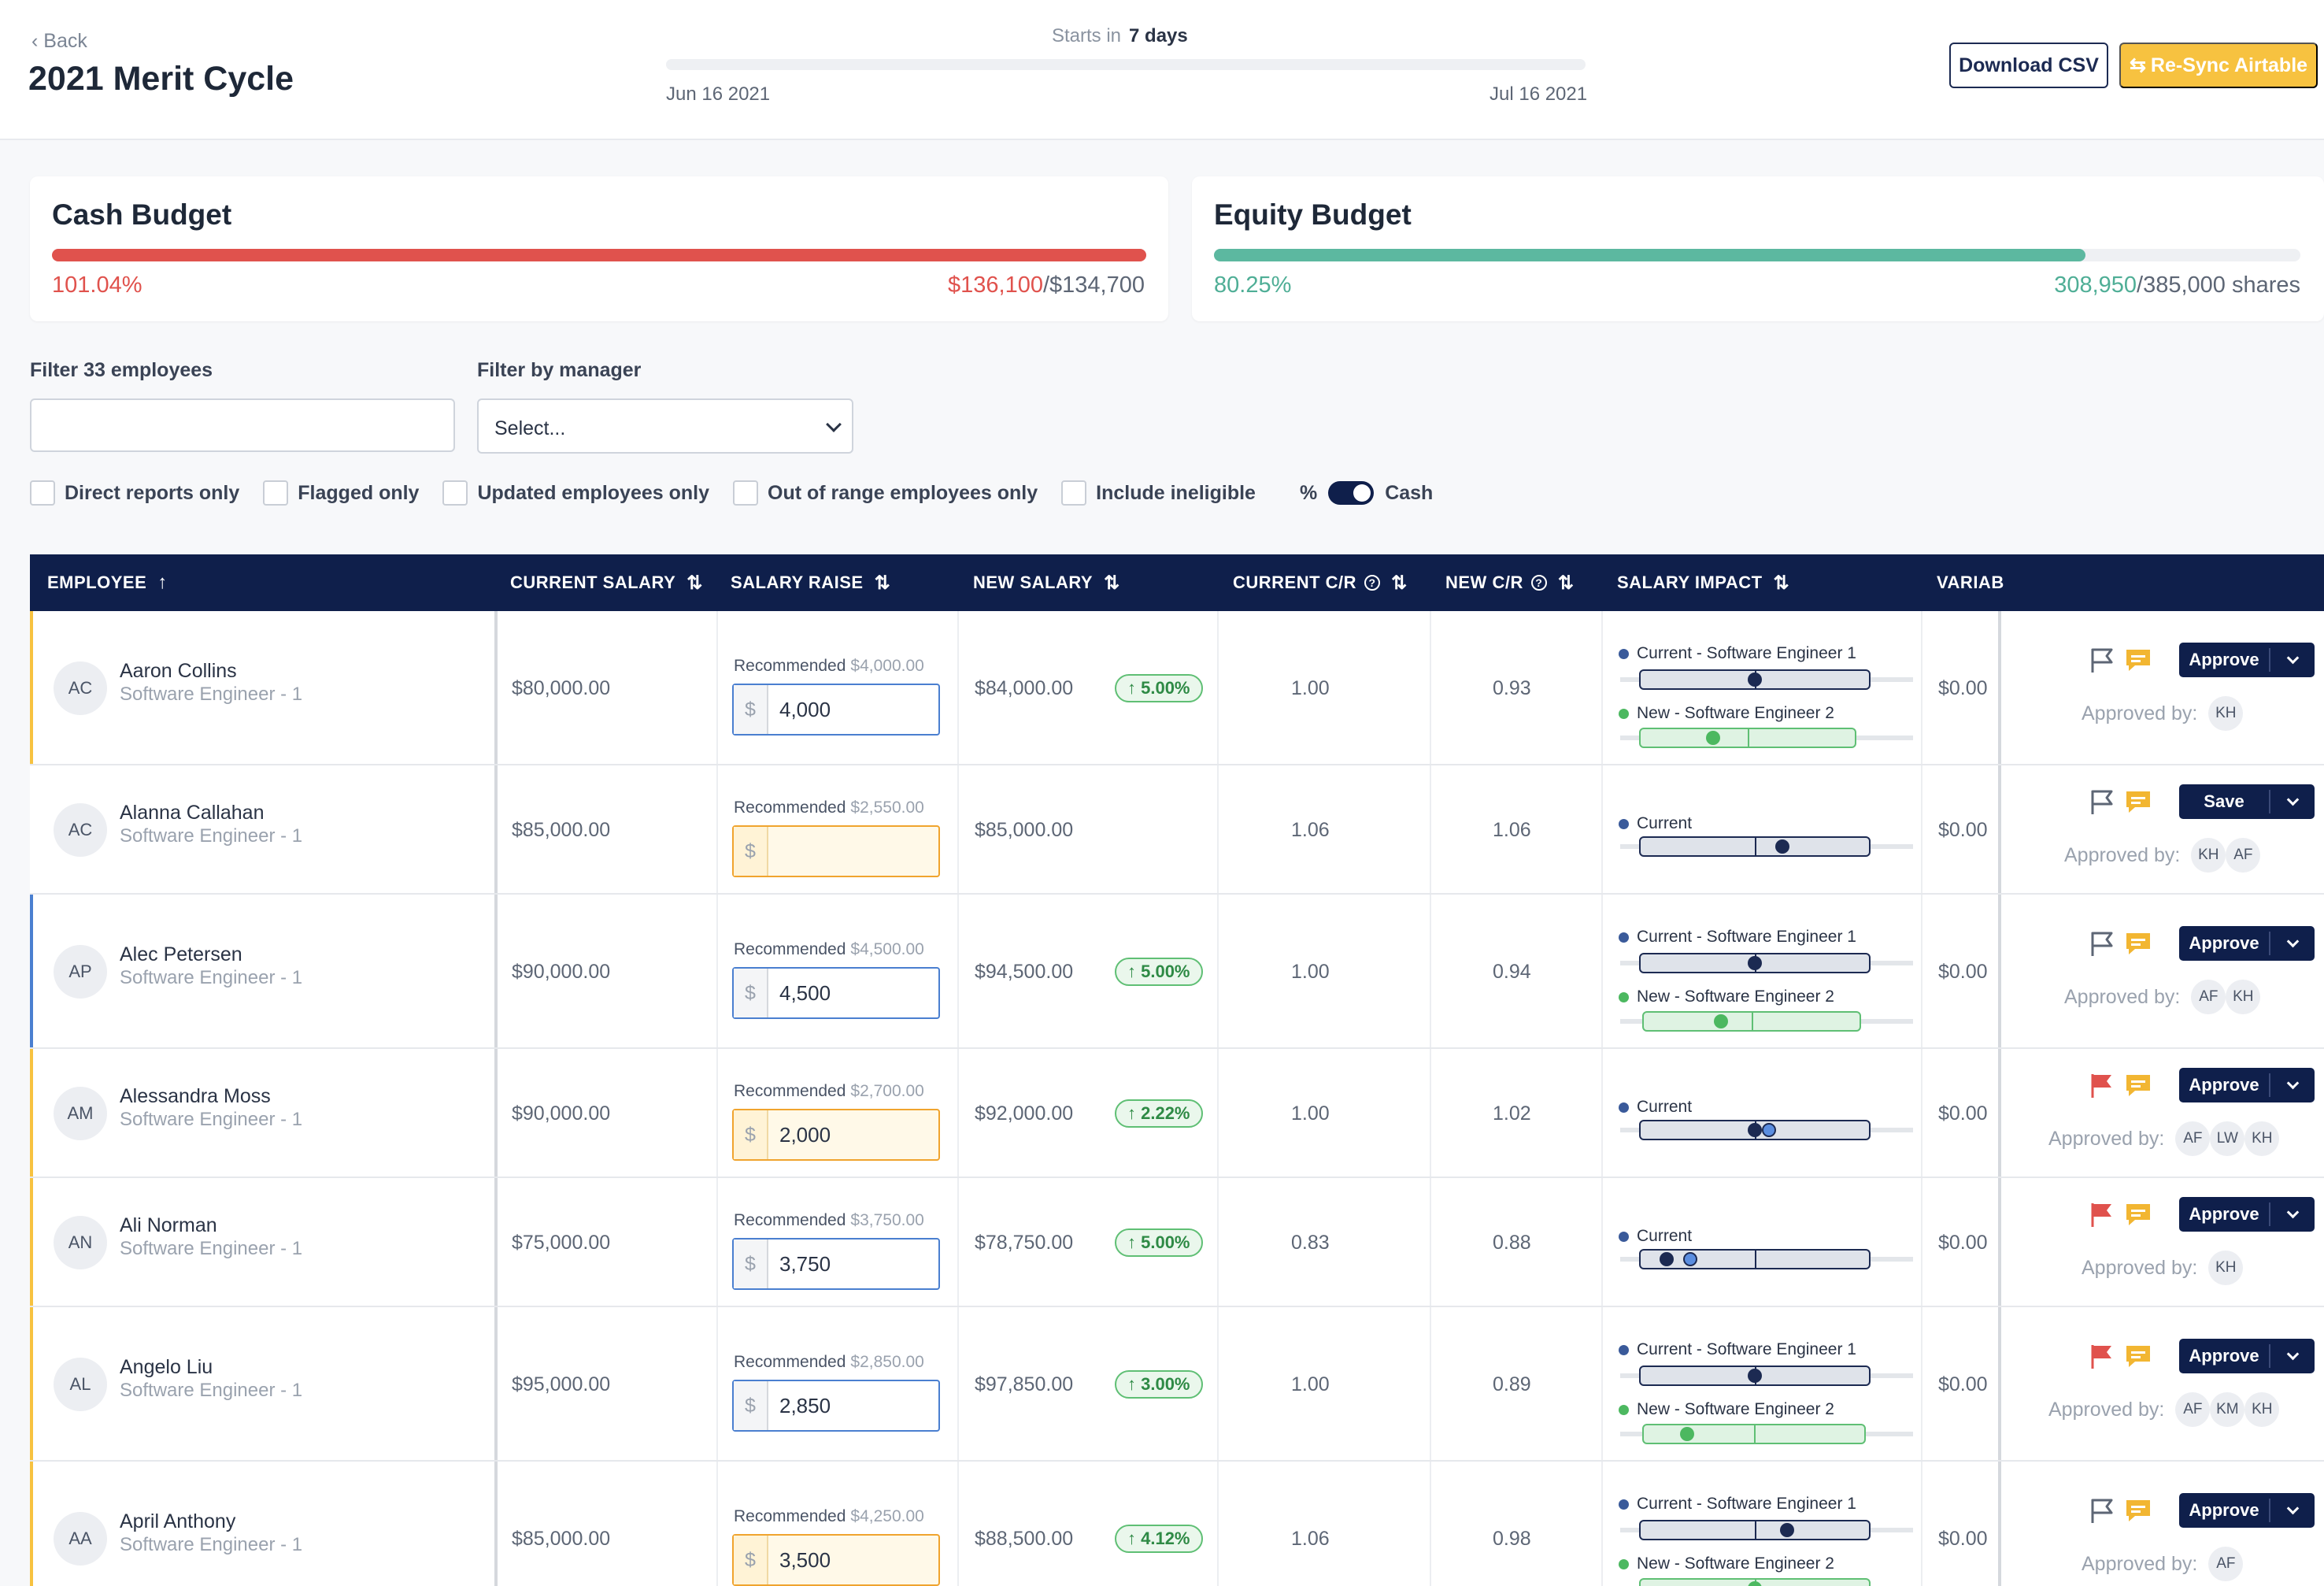  I want to click on column-label: SALARY RAISE, so click(797, 582).